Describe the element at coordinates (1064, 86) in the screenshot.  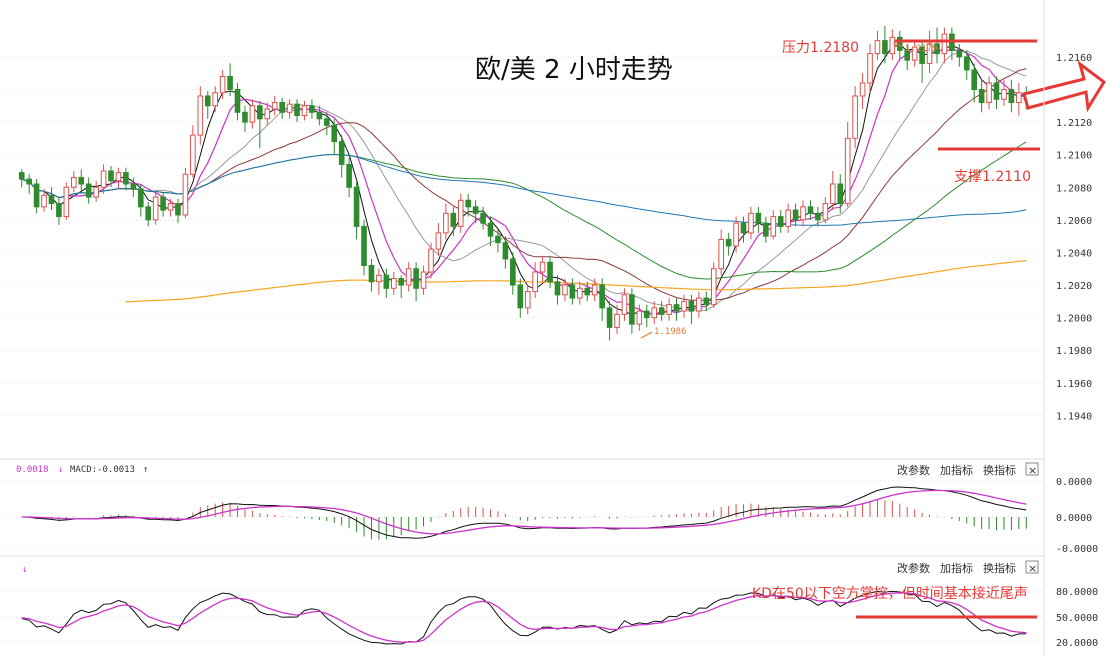
I see `trend-arrow-icon` at that location.